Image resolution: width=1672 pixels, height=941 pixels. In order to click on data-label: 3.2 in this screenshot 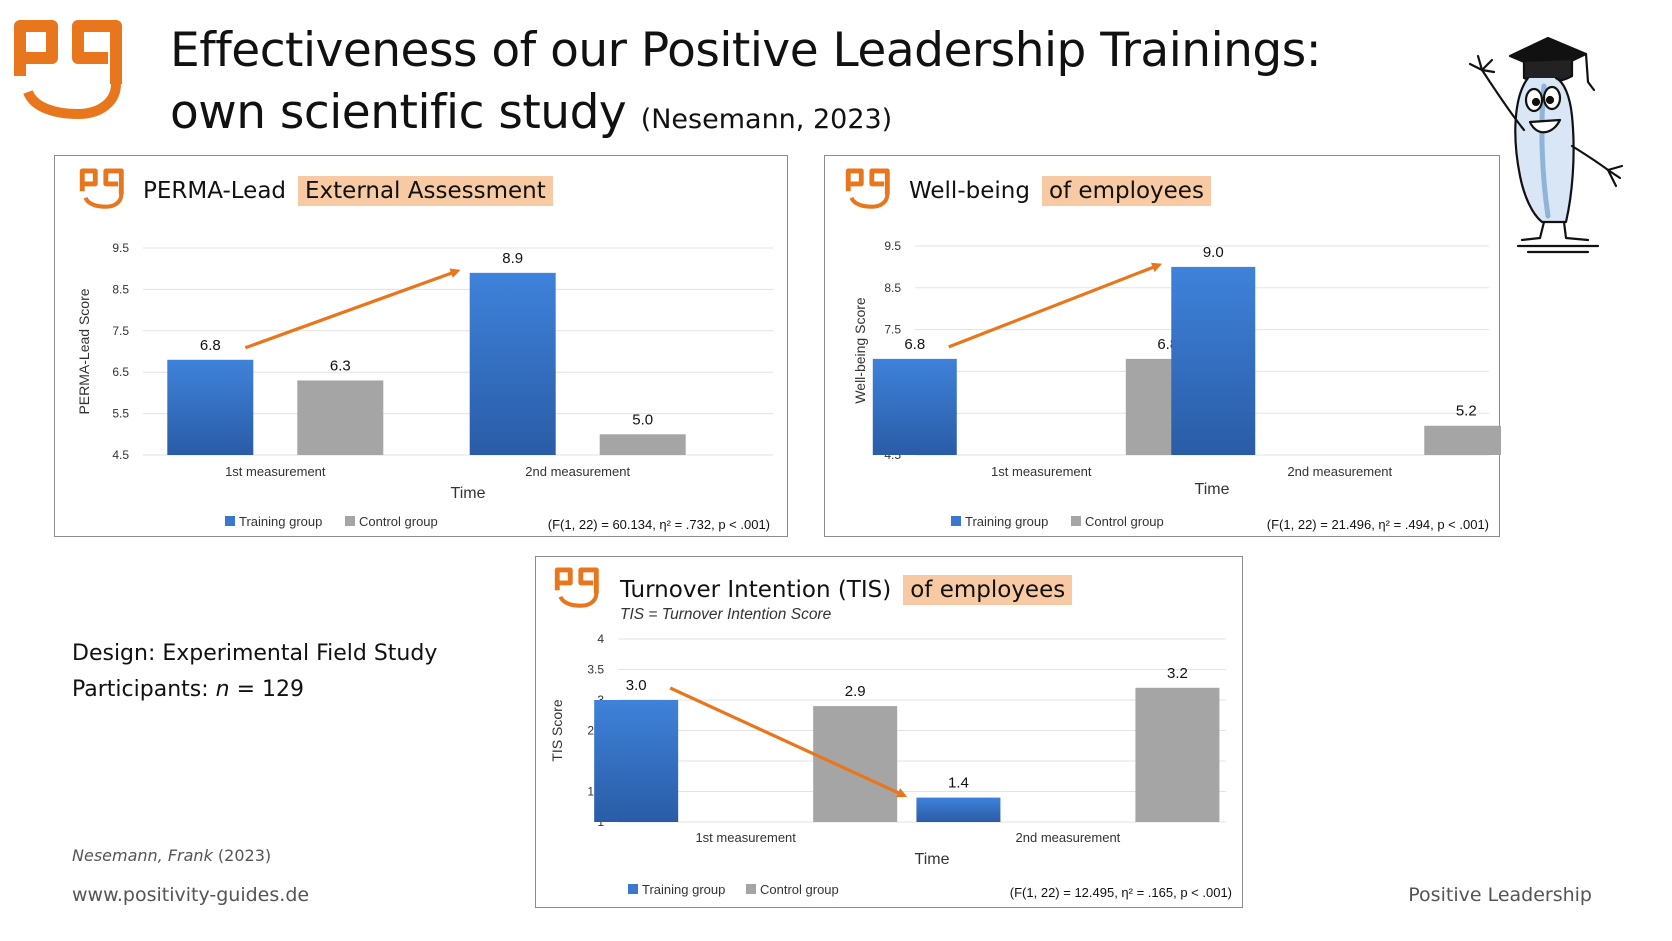, I will do `click(1177, 673)`.